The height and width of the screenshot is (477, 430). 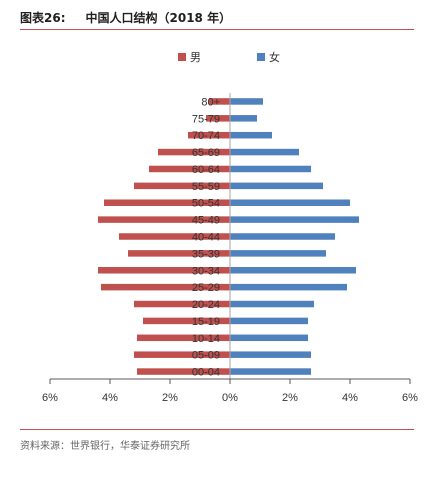 I want to click on category-label: 00-04, so click(x=206, y=373).